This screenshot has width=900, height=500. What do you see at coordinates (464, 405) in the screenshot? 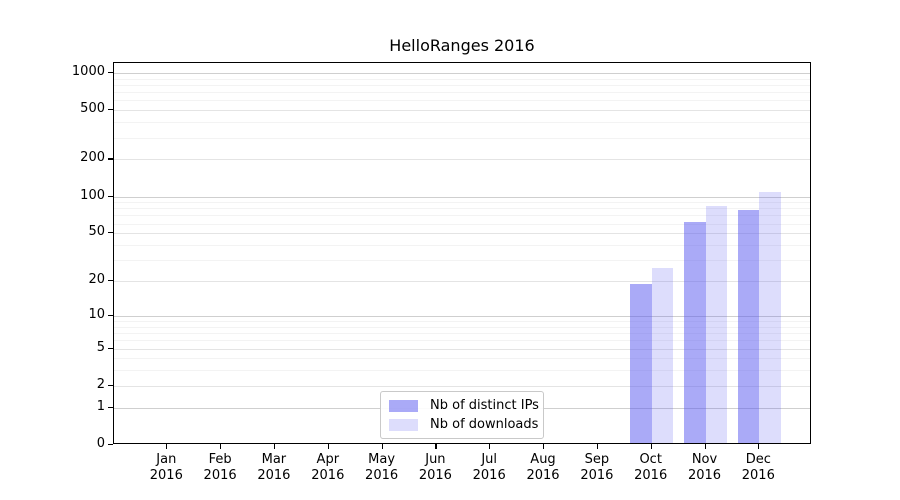
I see `legend-item-distinct-ips: Nb of distinct IPs` at bounding box center [464, 405].